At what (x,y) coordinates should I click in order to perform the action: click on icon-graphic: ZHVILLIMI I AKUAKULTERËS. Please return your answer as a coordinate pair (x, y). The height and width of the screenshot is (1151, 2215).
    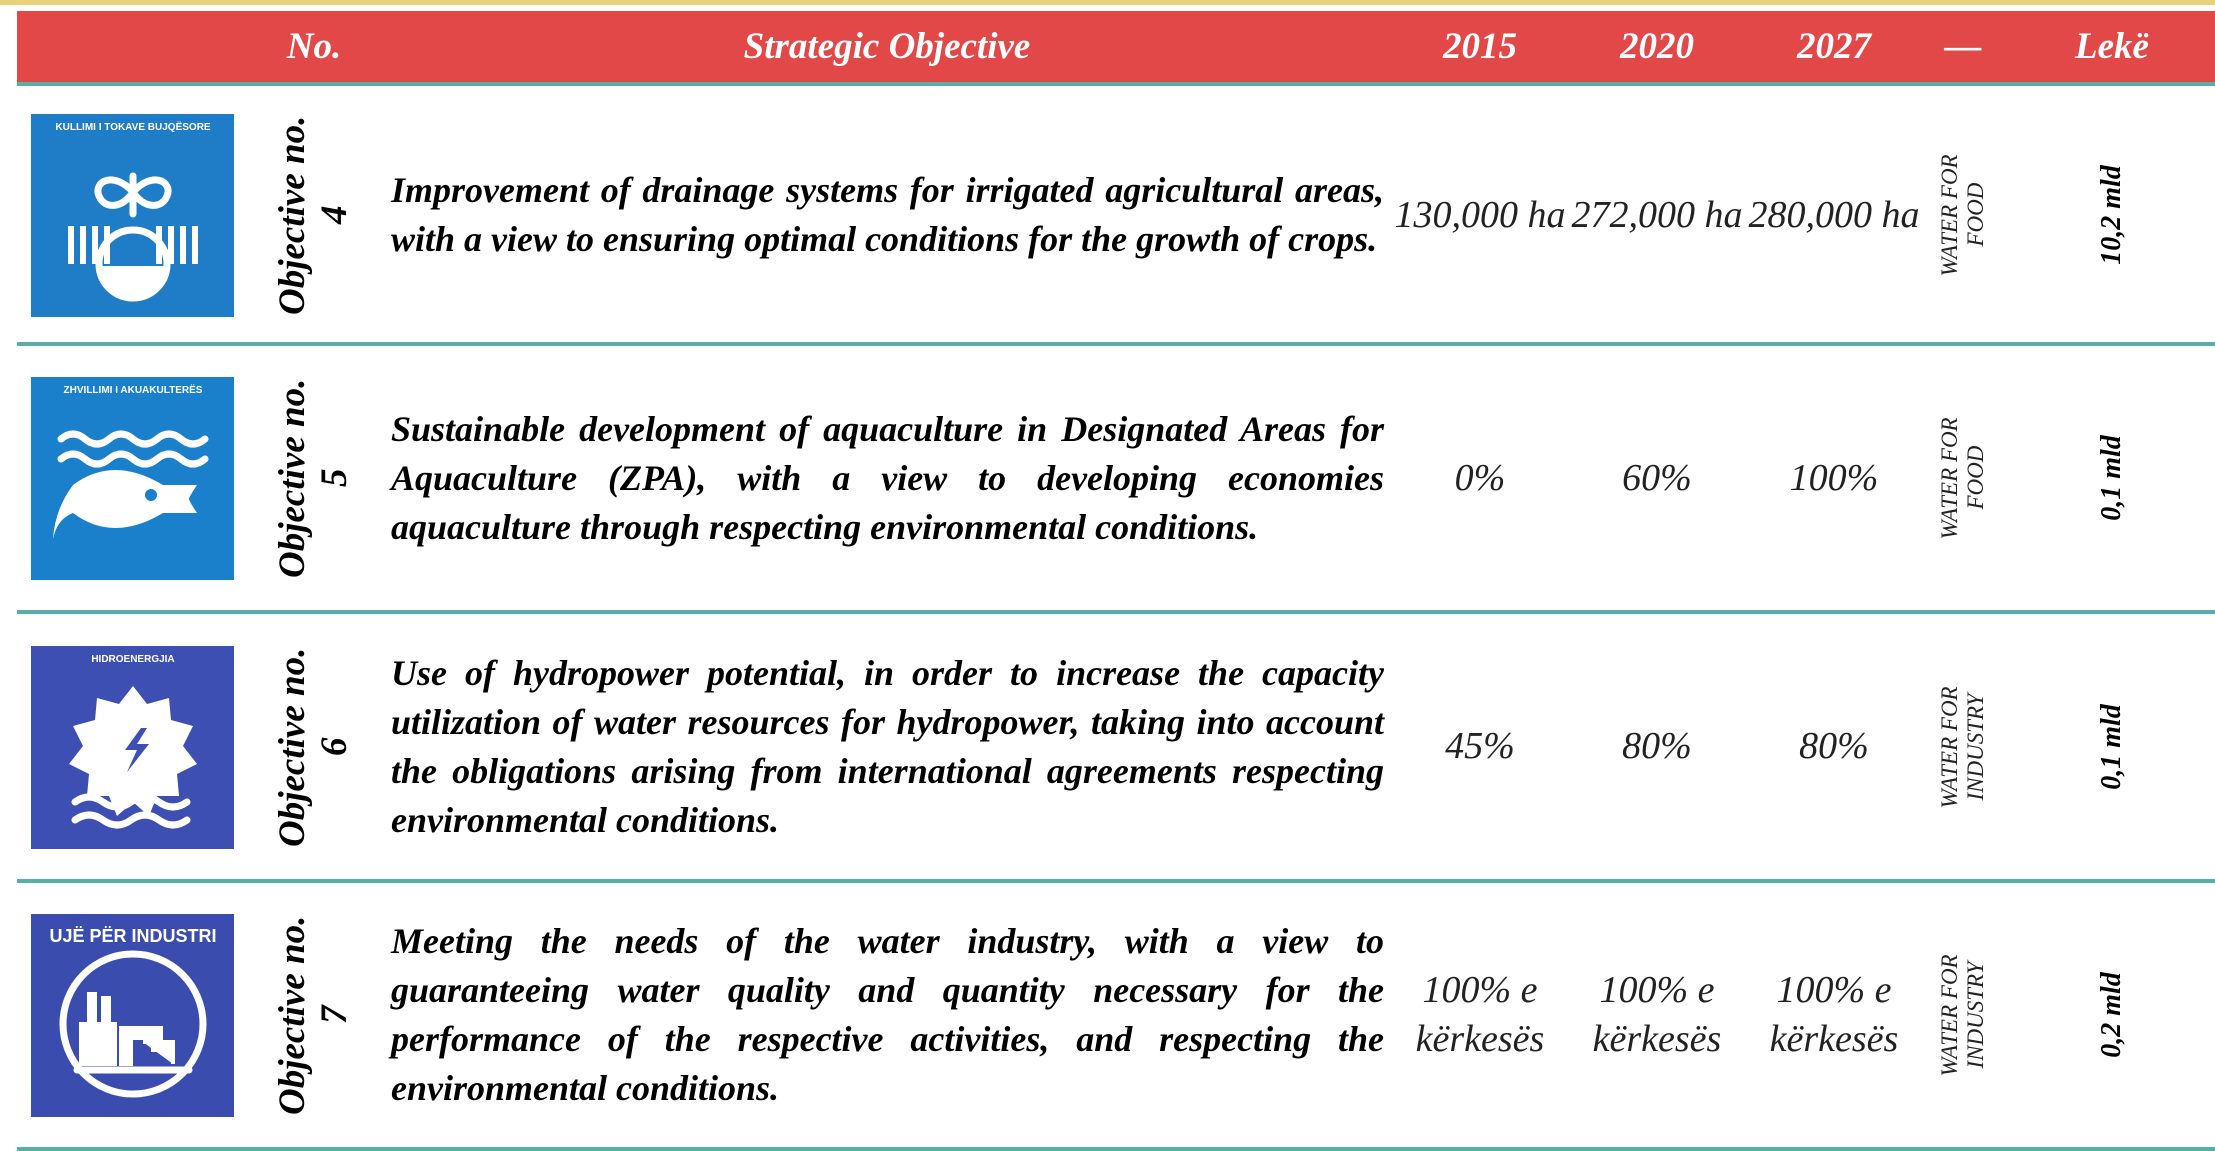
    Looking at the image, I should click on (131, 461).